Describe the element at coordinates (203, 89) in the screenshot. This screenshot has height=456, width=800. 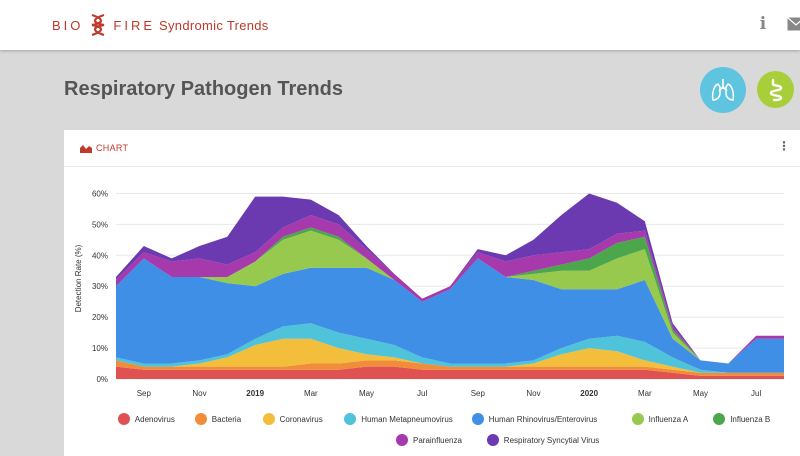
I see `page-title: Respiratory Pathogen Trends` at that location.